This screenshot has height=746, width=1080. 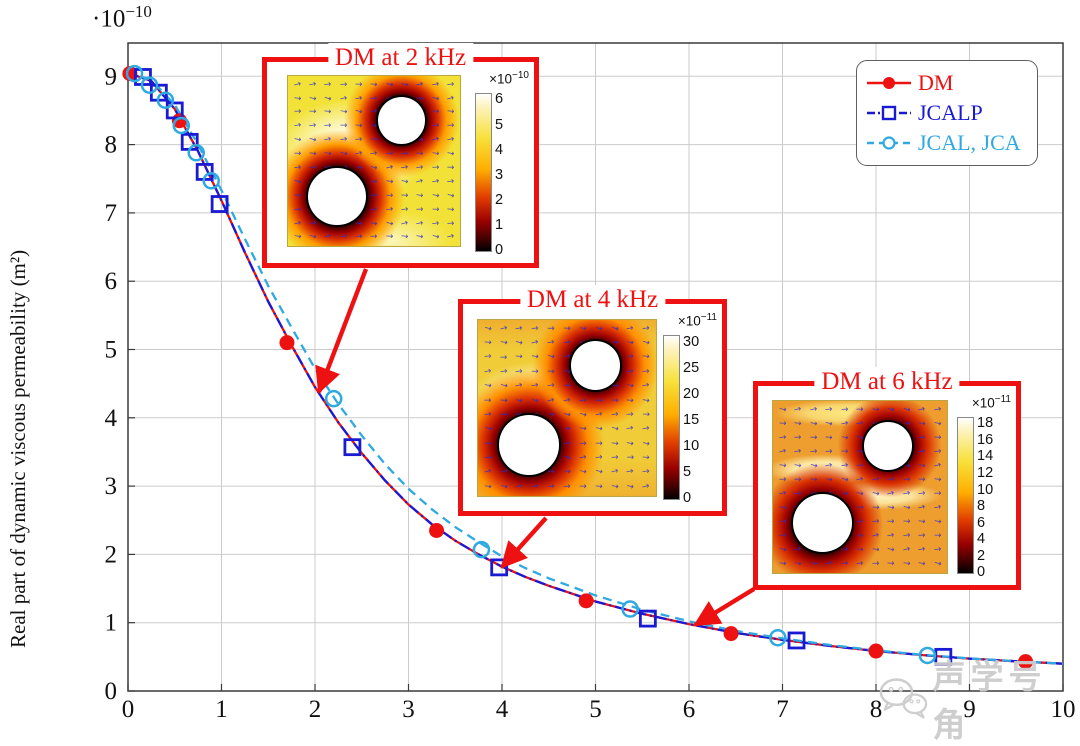 I want to click on inset-title: DM at 6 kHz, so click(x=887, y=382).